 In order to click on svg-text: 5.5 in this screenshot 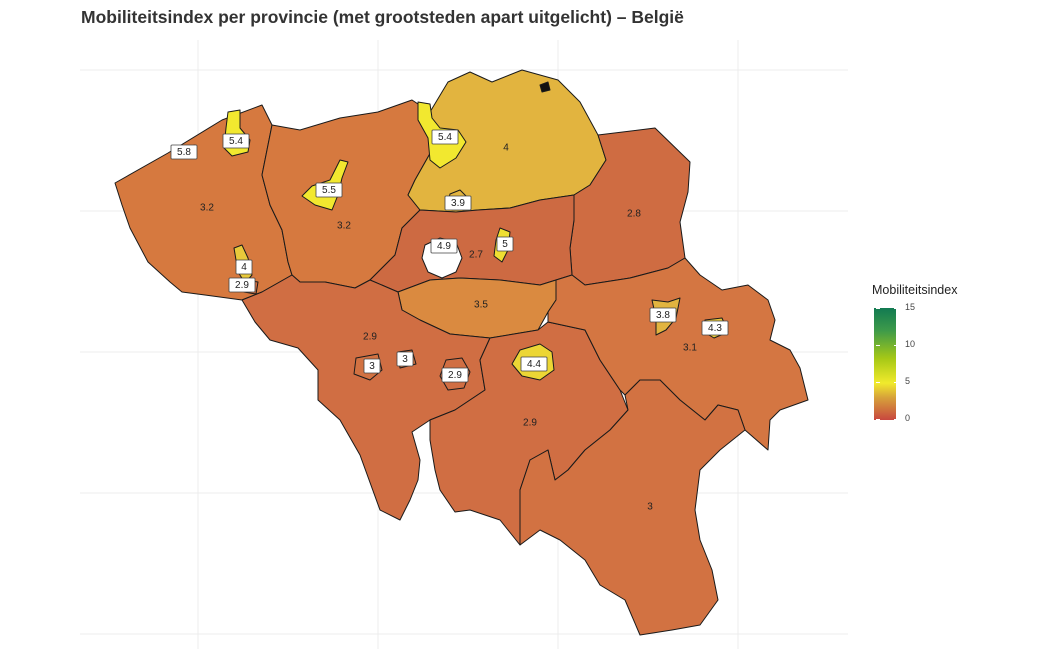, I will do `click(329, 190)`.